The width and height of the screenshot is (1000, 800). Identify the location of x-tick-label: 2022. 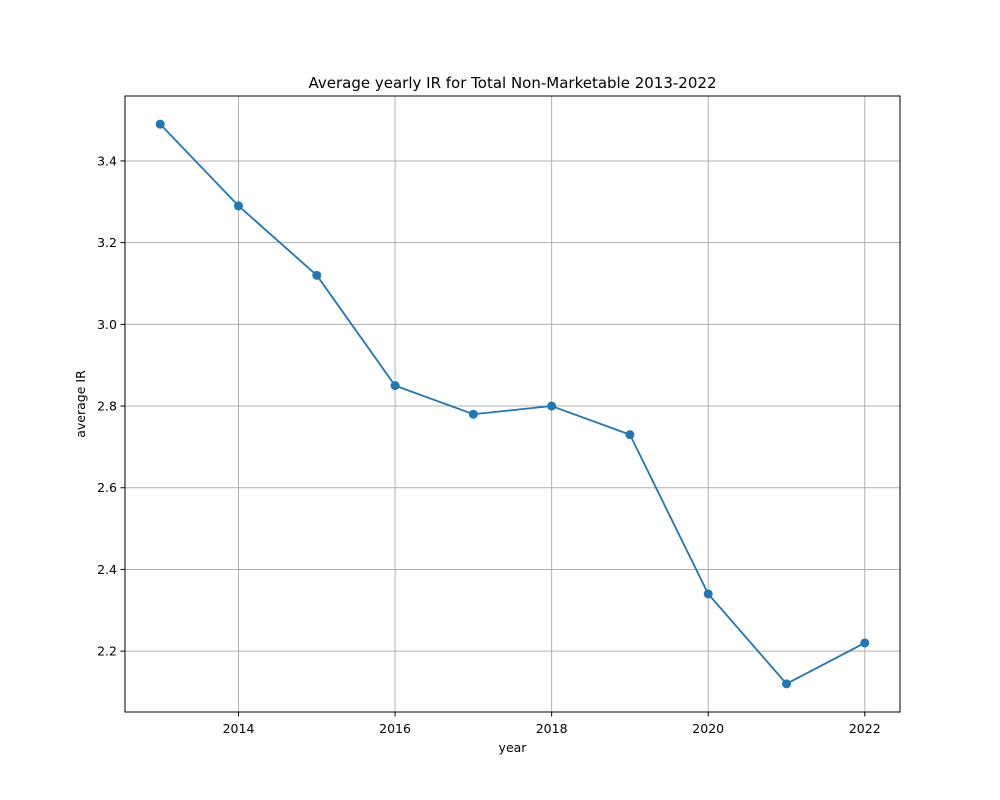
(865, 728).